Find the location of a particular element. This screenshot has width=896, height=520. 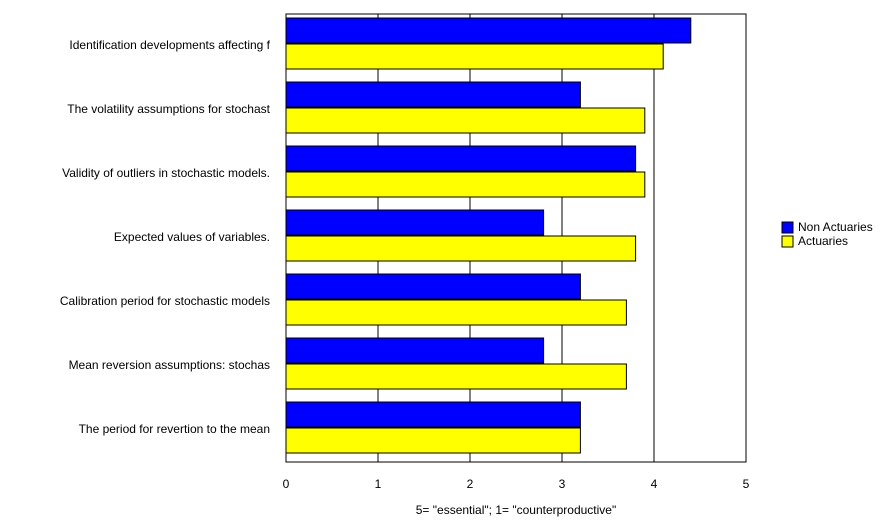

y-tick-label: The volatility assumptions for stochast is located at coordinates (168, 109).